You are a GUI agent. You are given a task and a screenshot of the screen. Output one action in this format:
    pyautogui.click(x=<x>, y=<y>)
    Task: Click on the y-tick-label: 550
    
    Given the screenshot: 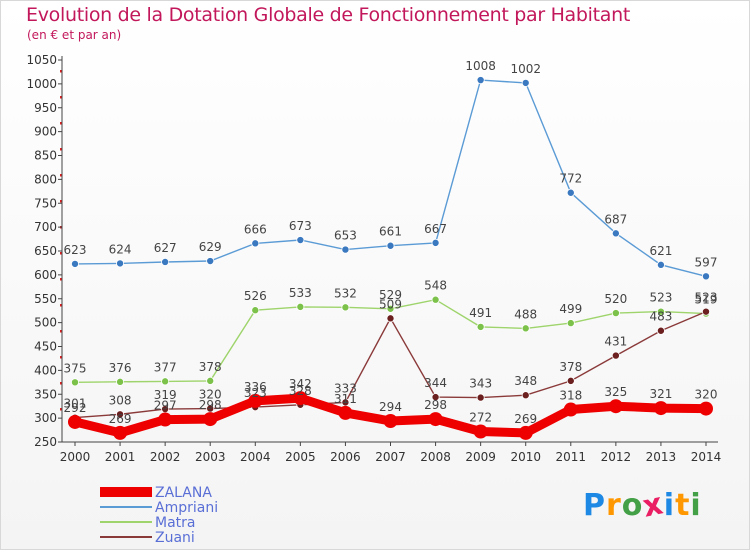 What is the action you would take?
    pyautogui.click(x=45, y=299)
    